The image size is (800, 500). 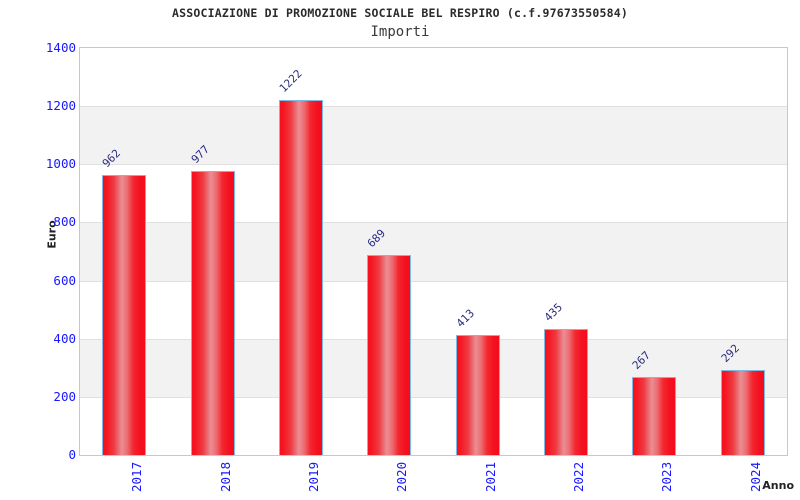 What do you see at coordinates (225, 476) in the screenshot?
I see `x-tick-label: 2018` at bounding box center [225, 476].